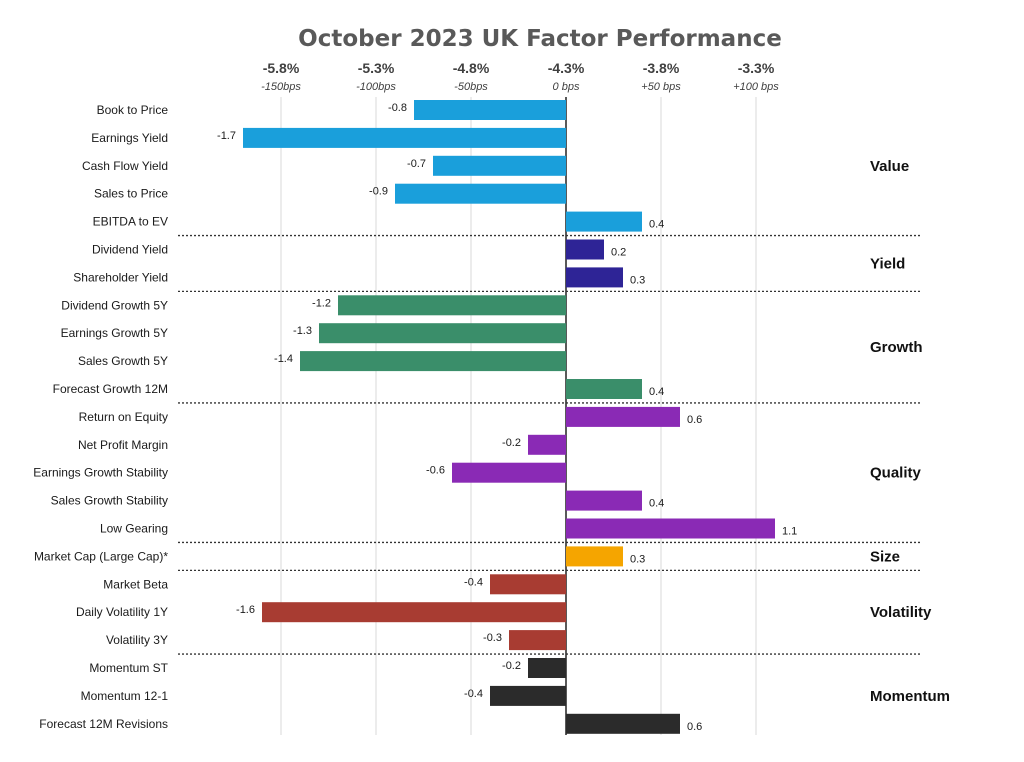 The image size is (1024, 762). I want to click on data-label: -1.3, so click(302, 331).